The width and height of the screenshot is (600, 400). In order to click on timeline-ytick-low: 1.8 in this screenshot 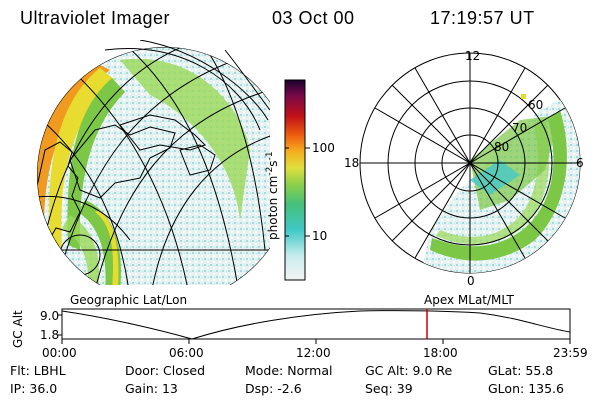, I will do `click(49, 335)`.